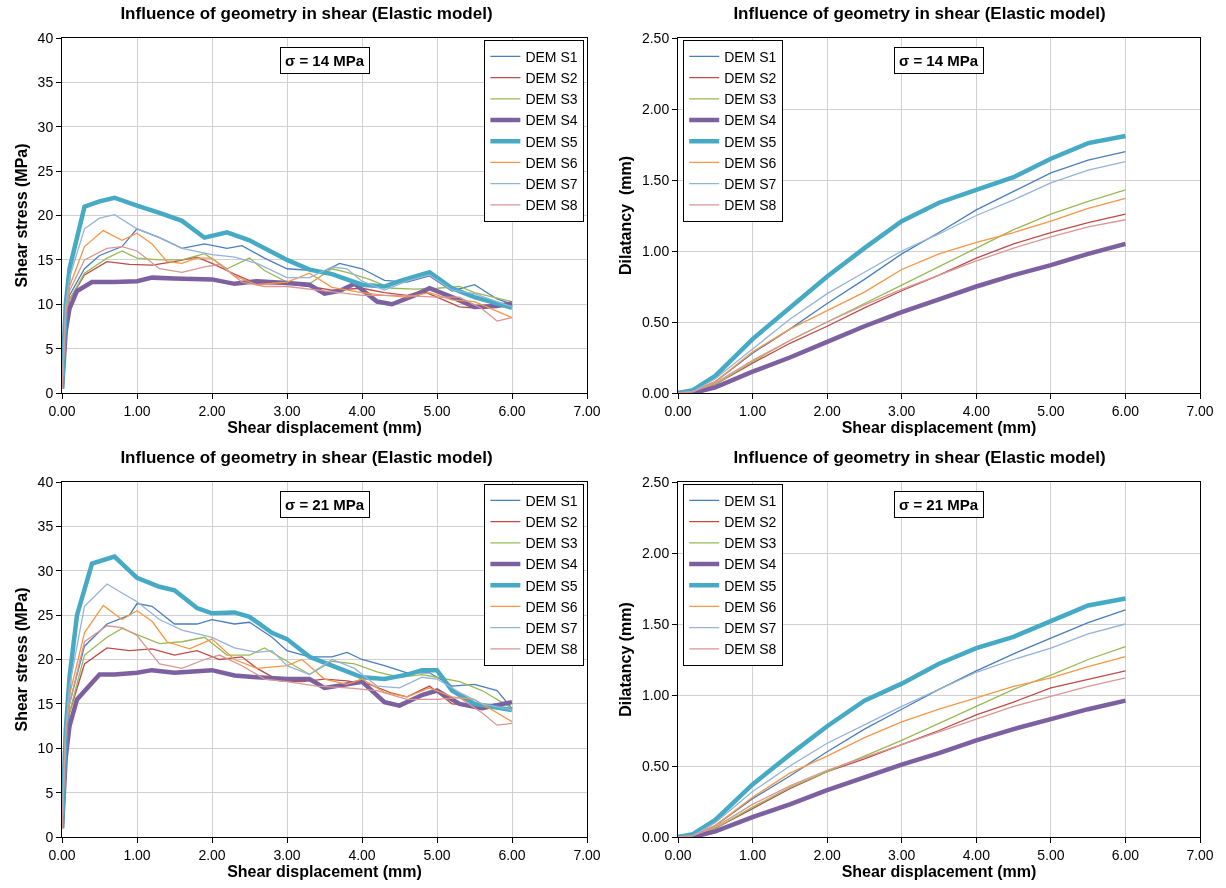  I want to click on y-tick-label: 1.50, so click(655, 623).